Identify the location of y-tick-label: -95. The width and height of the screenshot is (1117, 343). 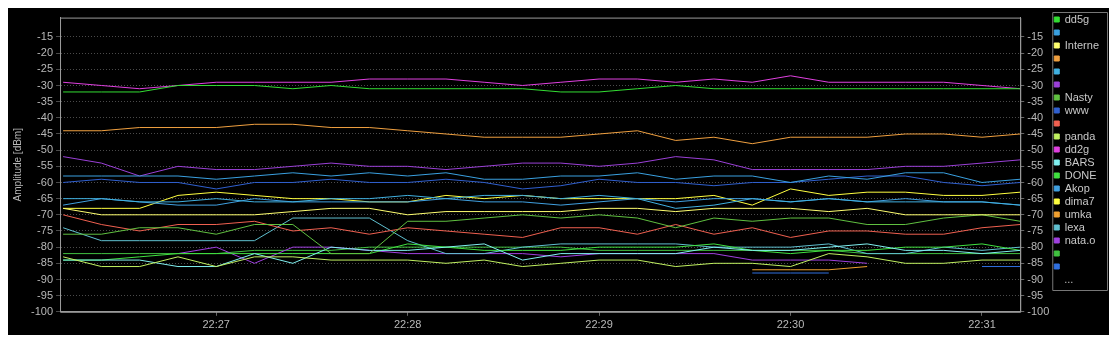
(45, 294).